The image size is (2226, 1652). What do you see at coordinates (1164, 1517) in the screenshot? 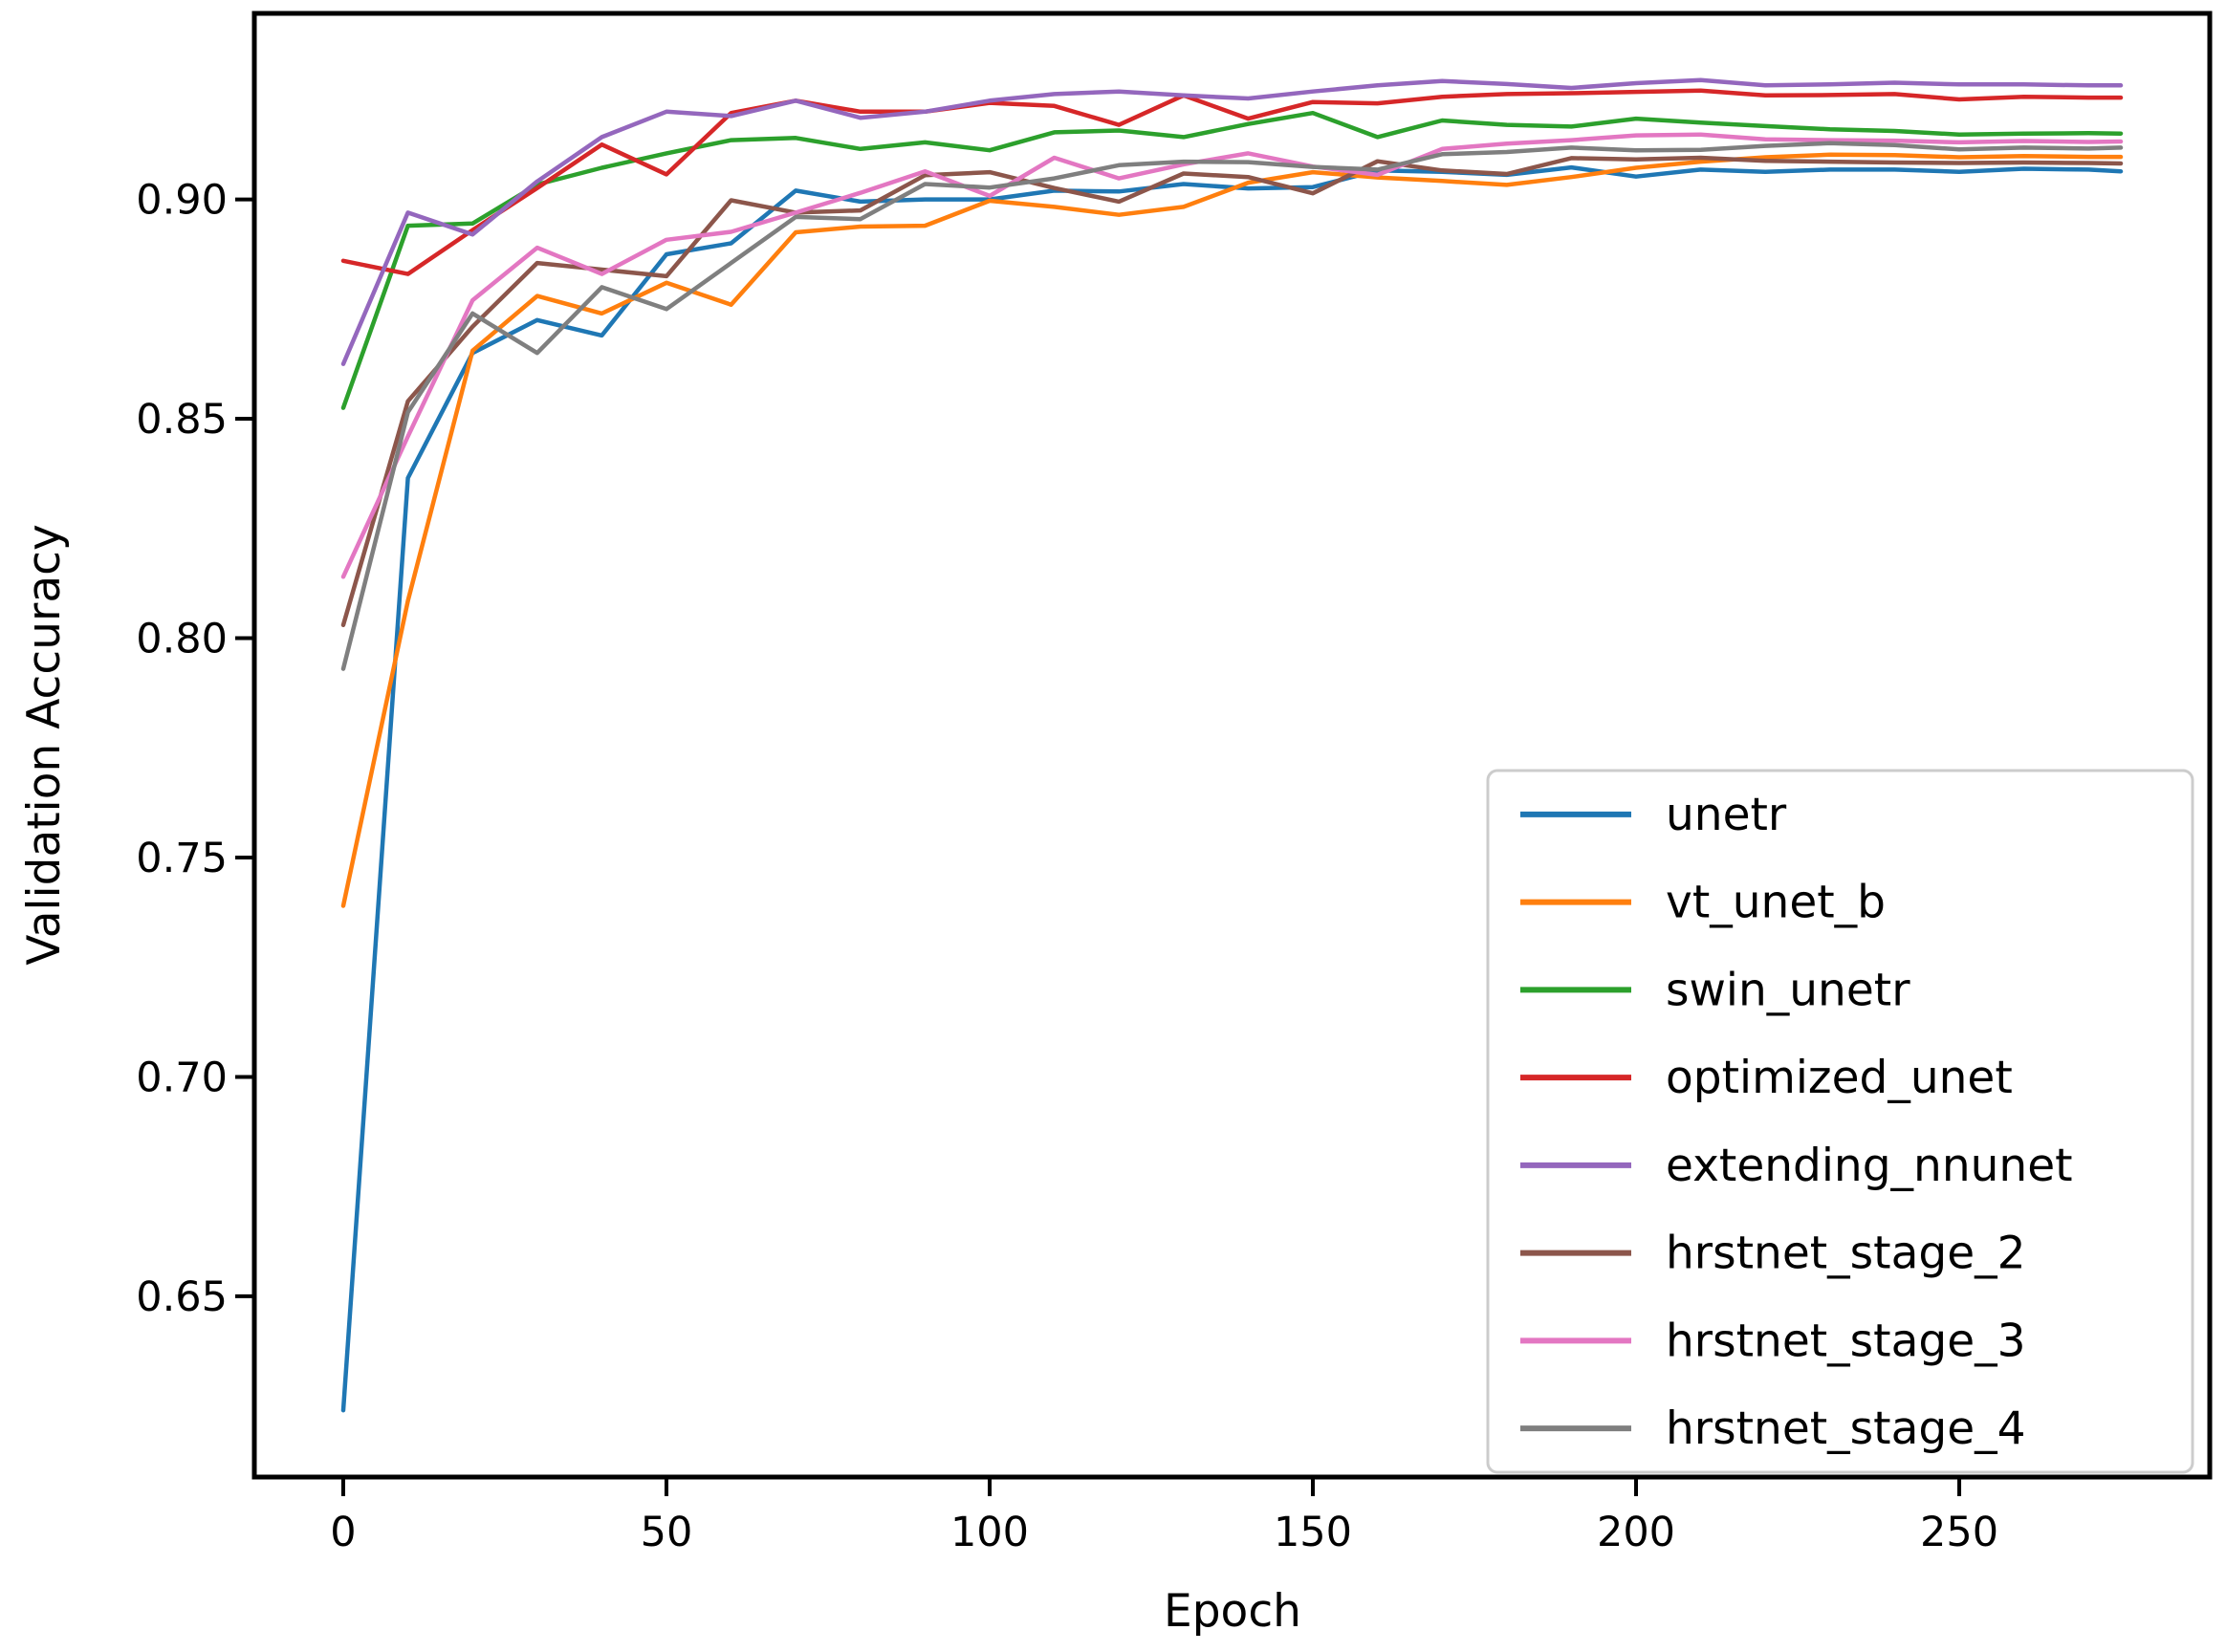
I see `x-axis-ticks: 0 50 100 150 200 250` at bounding box center [1164, 1517].